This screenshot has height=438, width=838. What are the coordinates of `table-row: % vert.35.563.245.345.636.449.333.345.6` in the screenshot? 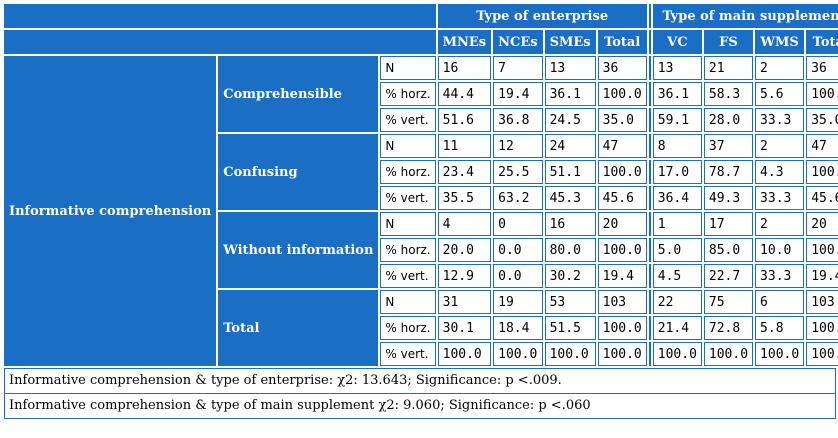 It's located at (421, 198).